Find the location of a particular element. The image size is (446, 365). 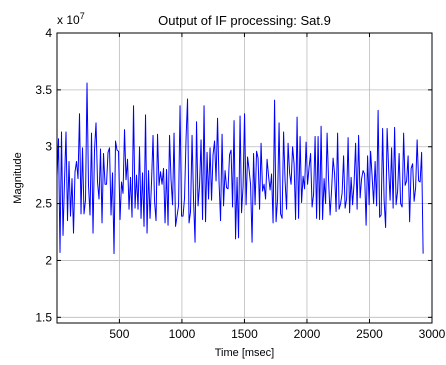

y-tick-label: 3.5 is located at coordinates (43, 90).